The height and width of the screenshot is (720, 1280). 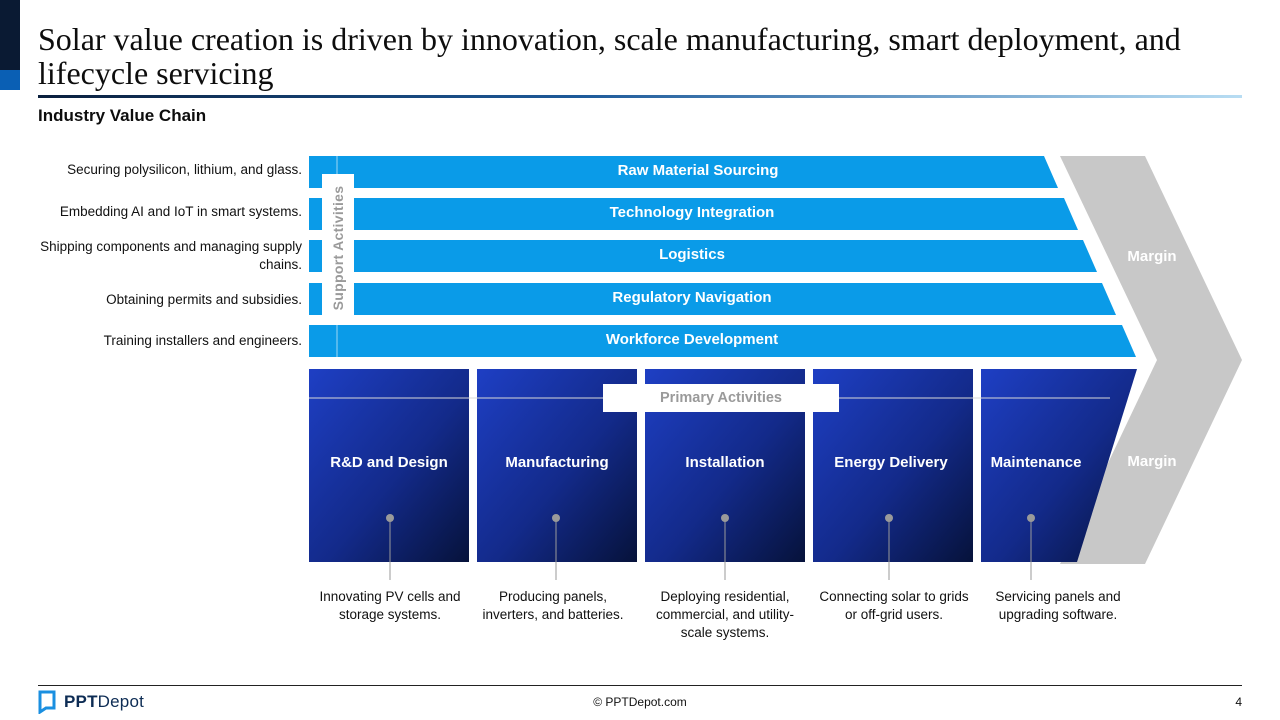 I want to click on connector-rnd, so click(x=390, y=547).